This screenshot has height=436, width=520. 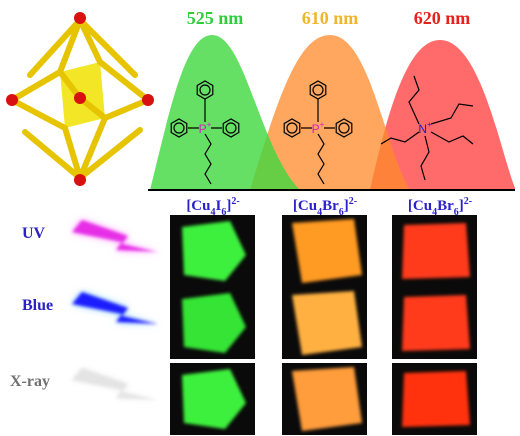 What do you see at coordinates (442, 18) in the screenshot?
I see `peak-label: 620 nm` at bounding box center [442, 18].